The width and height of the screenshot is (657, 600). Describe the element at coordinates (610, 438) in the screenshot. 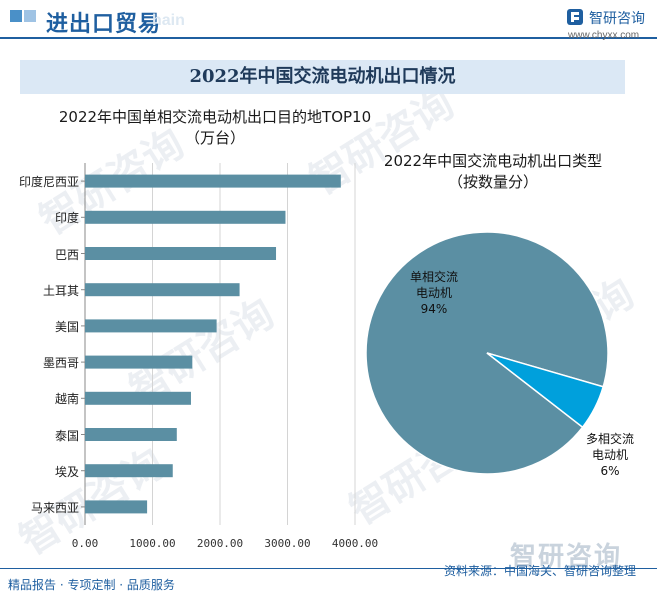

I see `pie-label-minor-line: 多相交流` at that location.